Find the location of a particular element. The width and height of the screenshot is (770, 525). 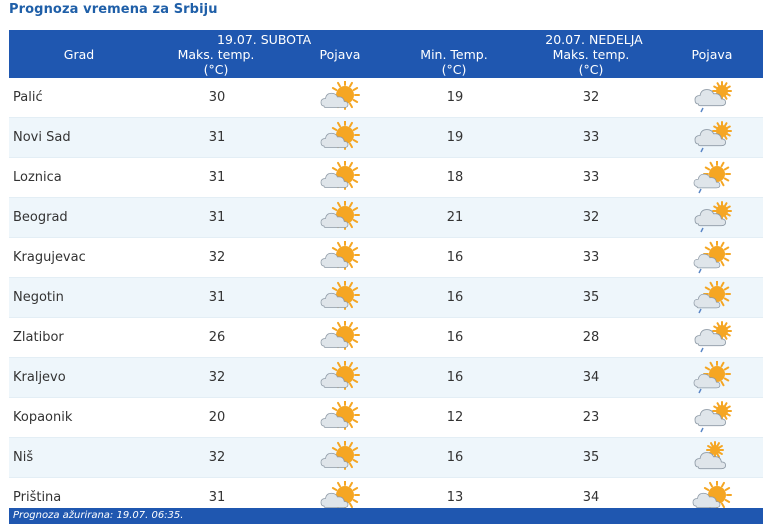

day2-min-temp: 21 is located at coordinates (455, 217).